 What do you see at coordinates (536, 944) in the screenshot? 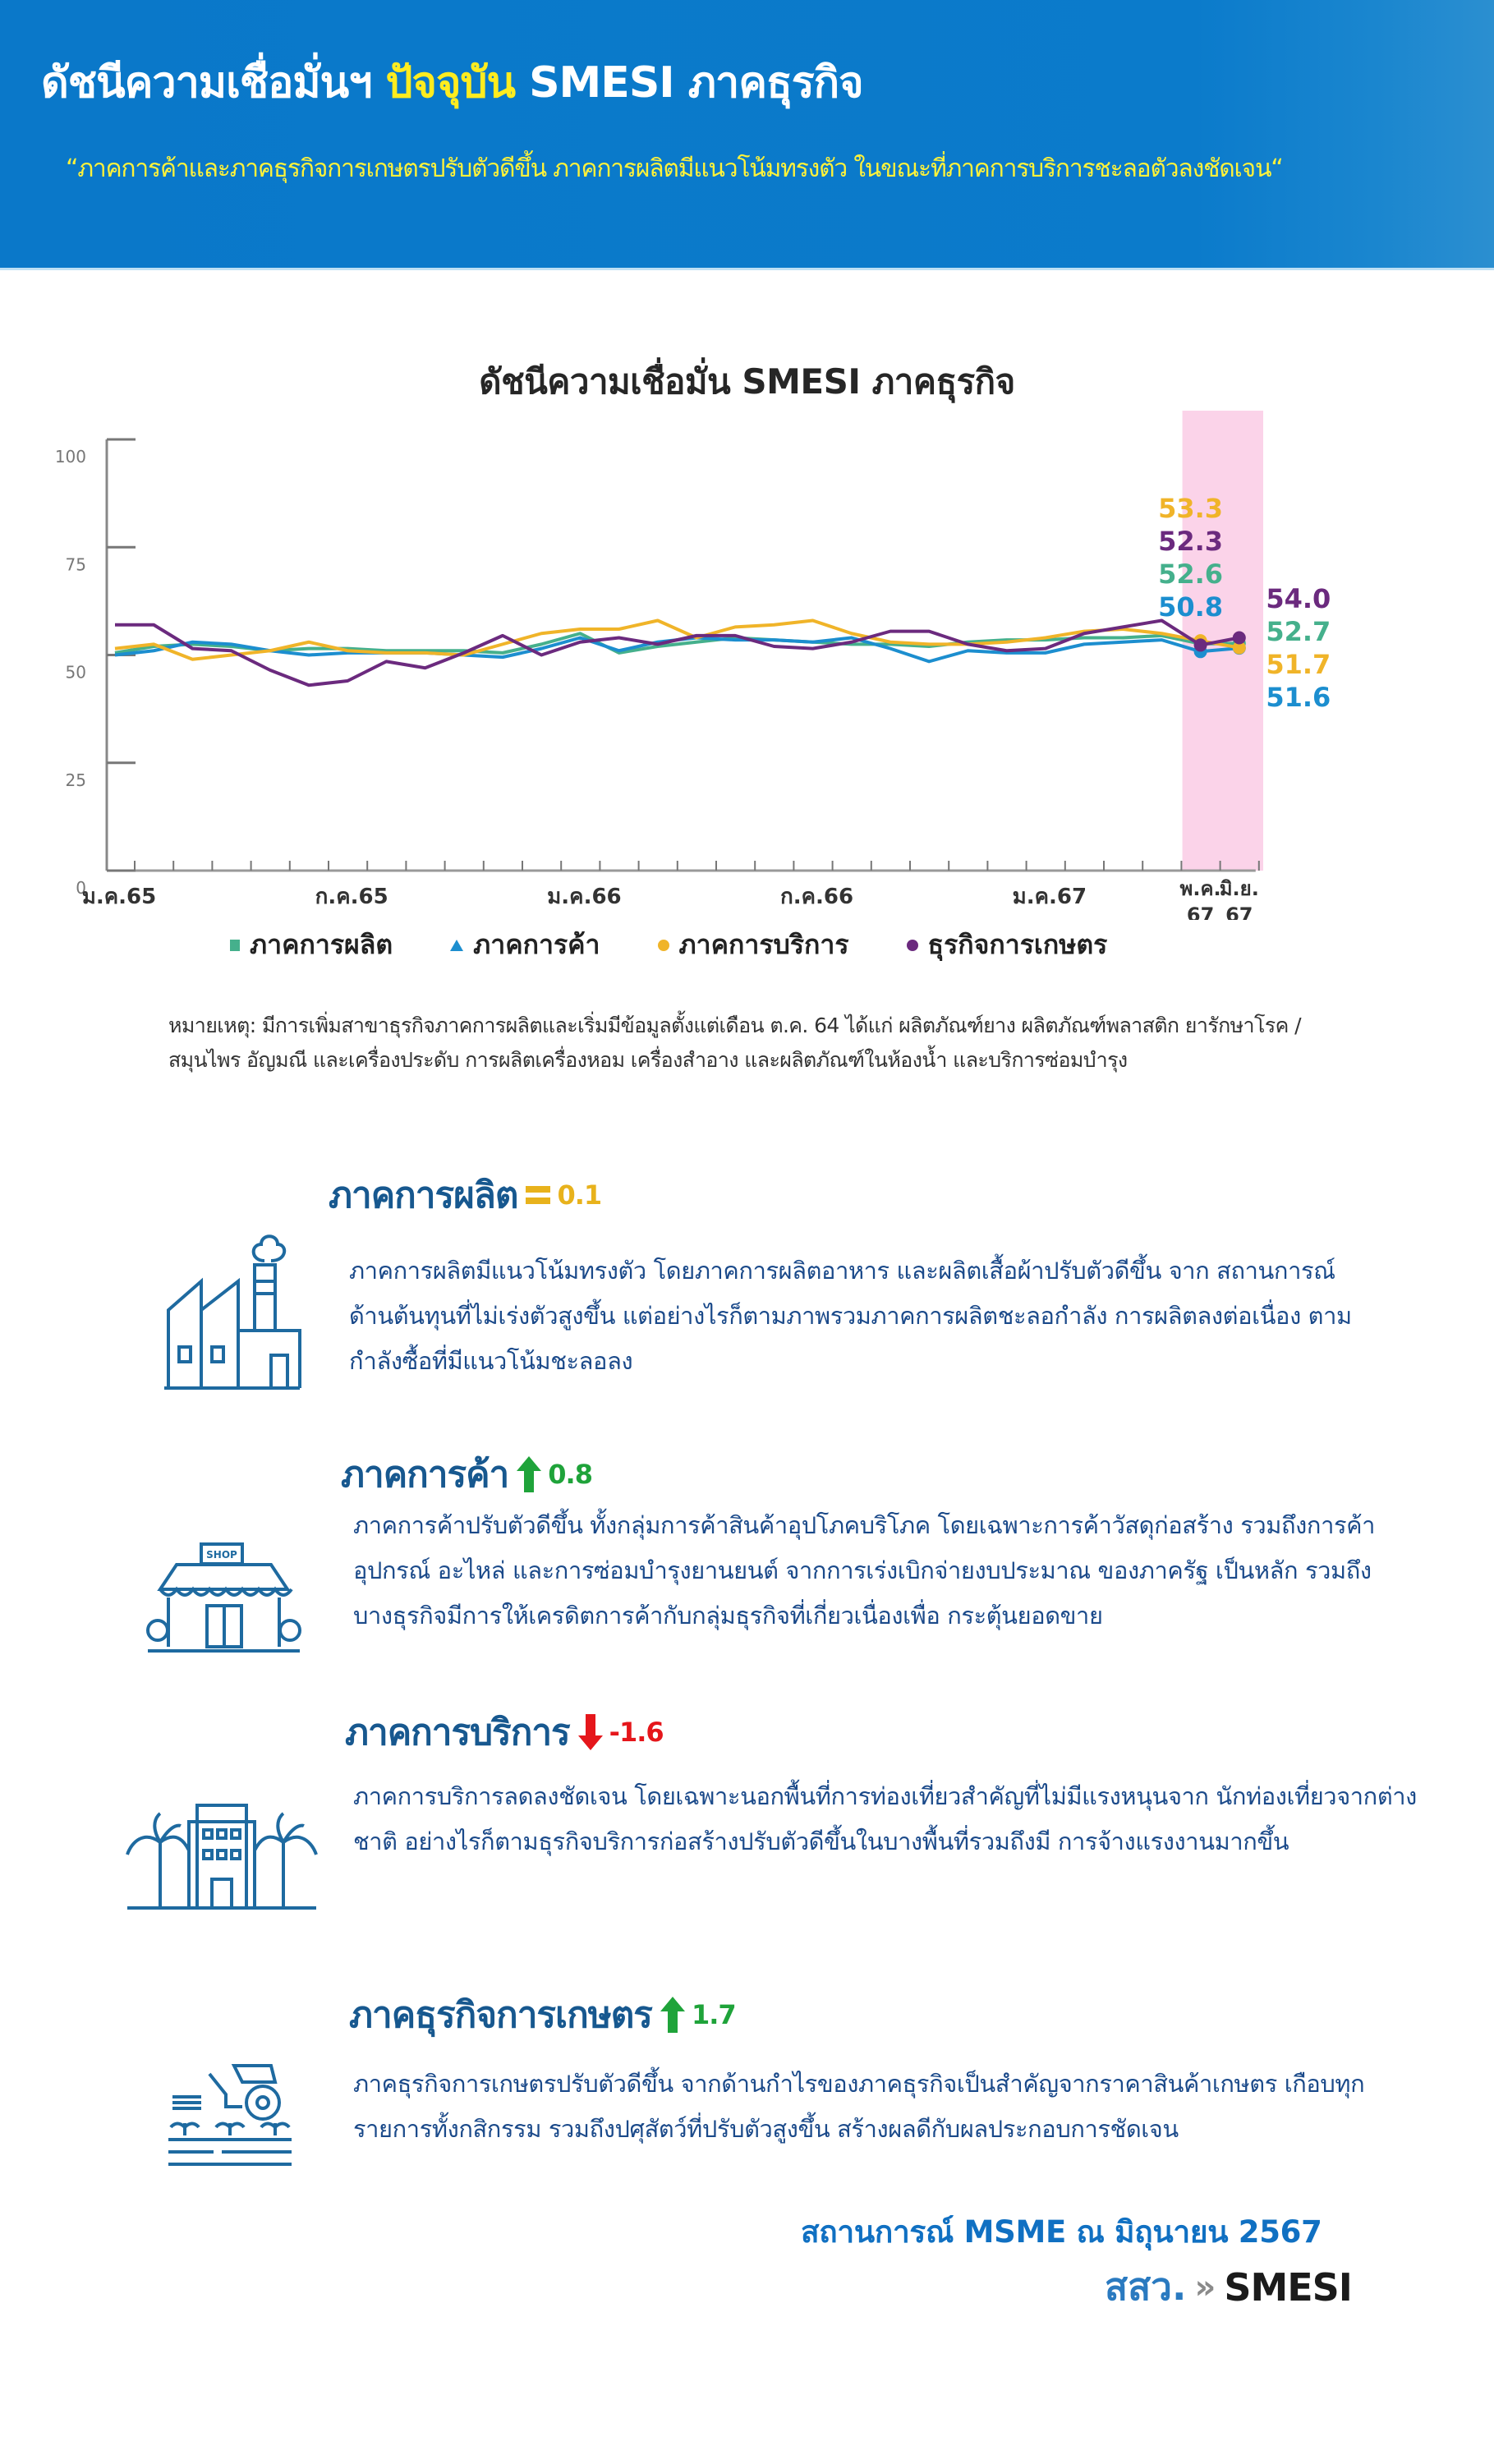
I see `legend-label: ภาคการค้า` at bounding box center [536, 944].